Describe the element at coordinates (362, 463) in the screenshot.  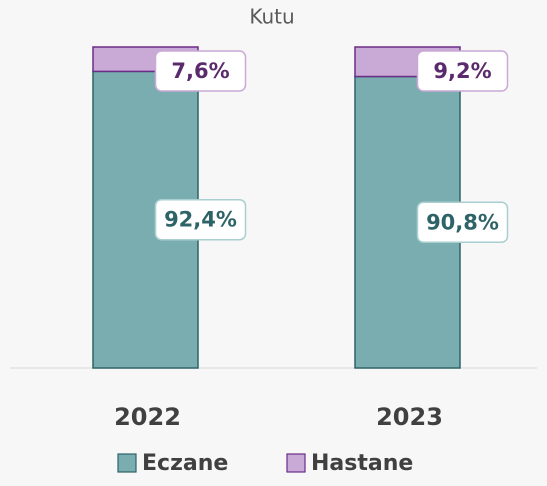
I see `legend-label: Hastane` at that location.